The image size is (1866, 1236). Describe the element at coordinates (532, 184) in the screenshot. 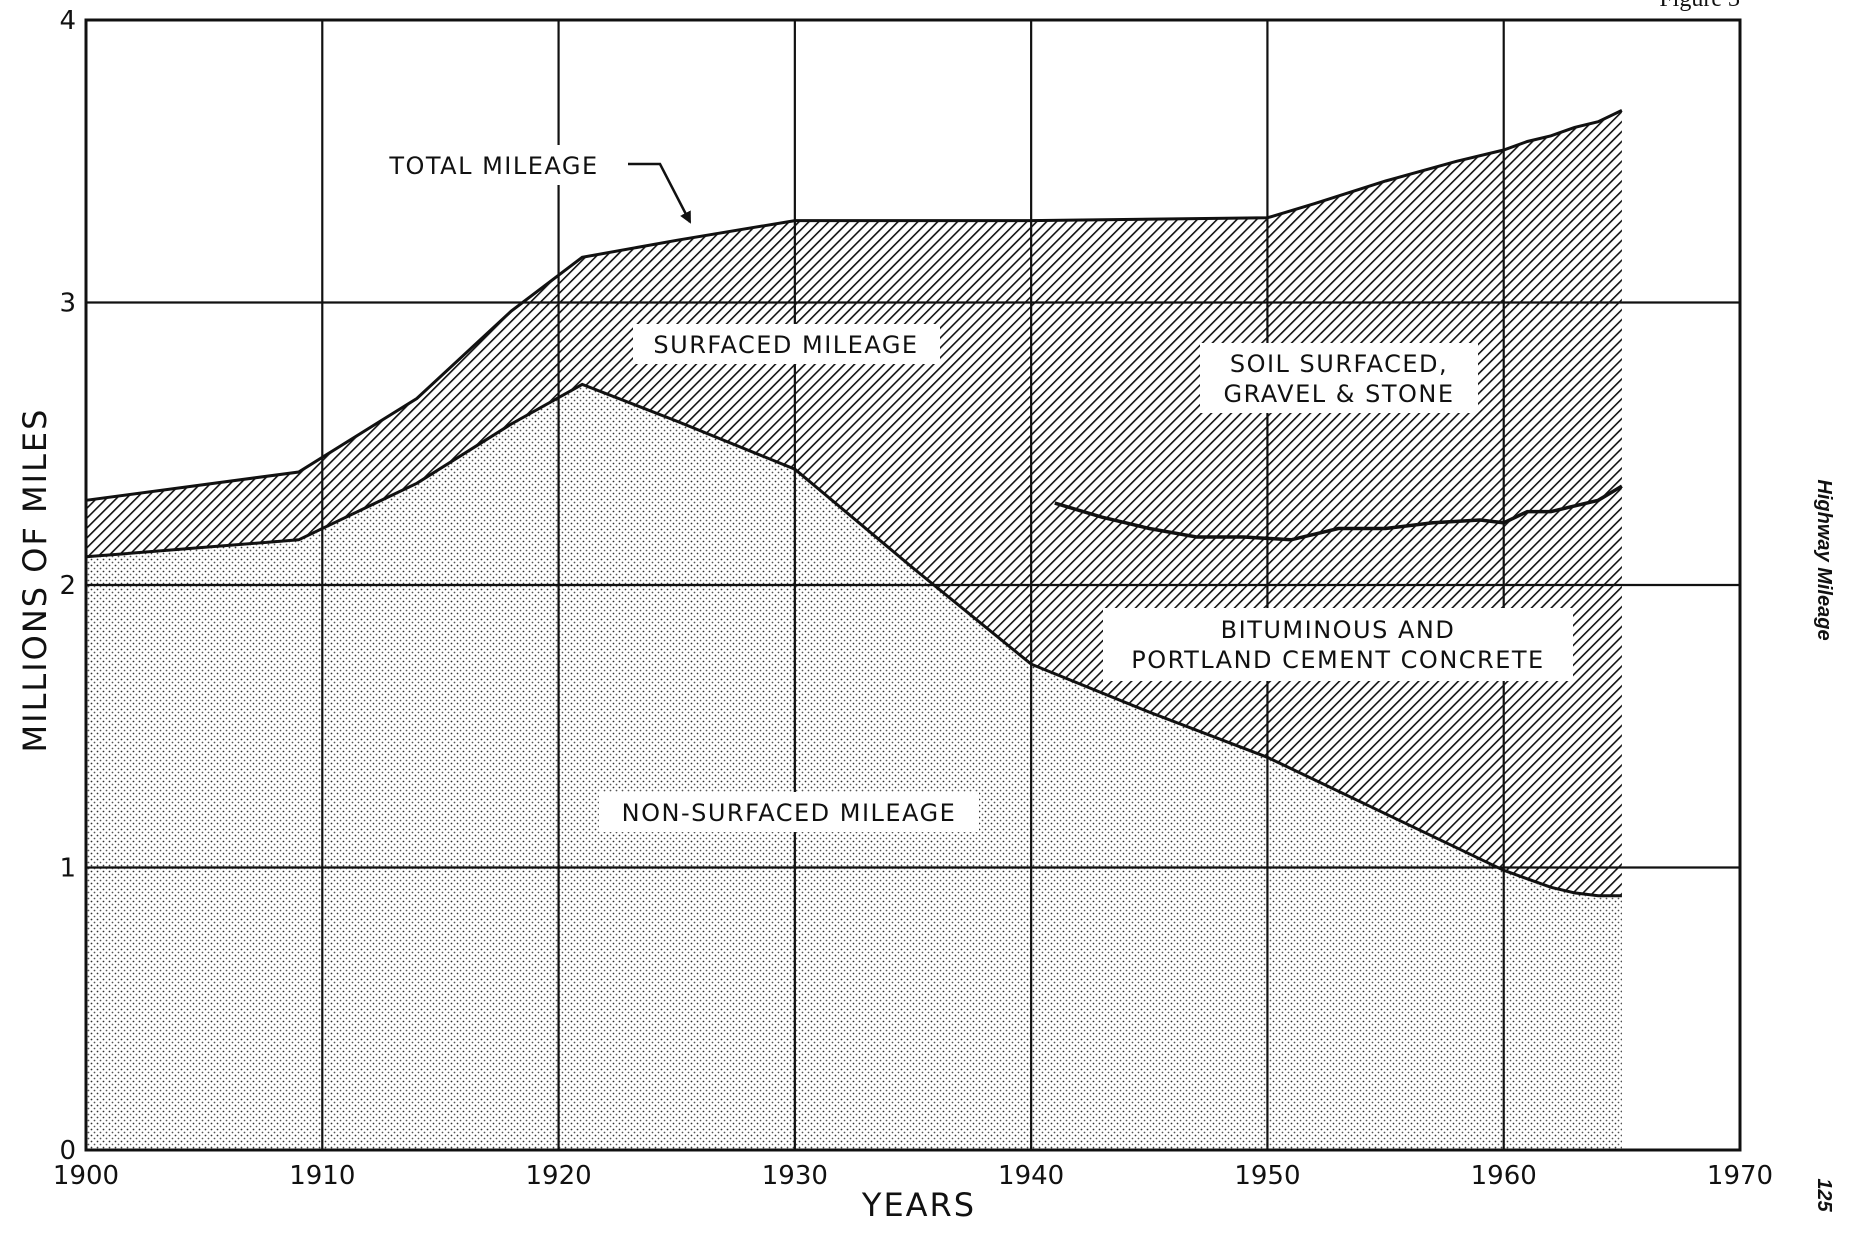

I see `annotation-total-mileage: TOTAL MILEAGE` at that location.